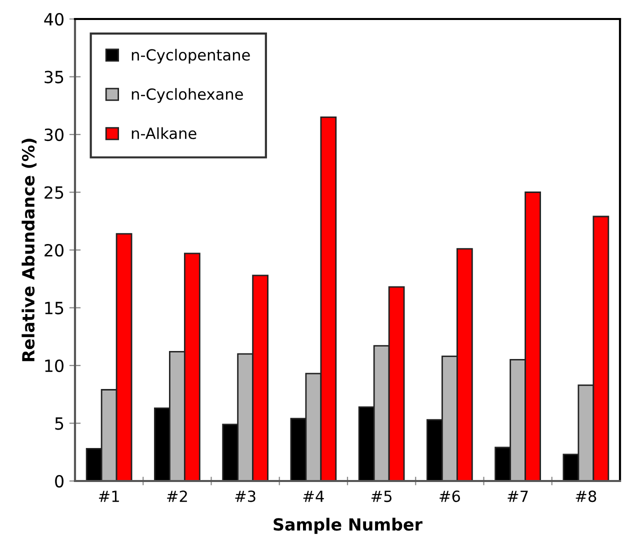 The height and width of the screenshot is (540, 622). I want to click on y-tick-label: 20, so click(54, 250).